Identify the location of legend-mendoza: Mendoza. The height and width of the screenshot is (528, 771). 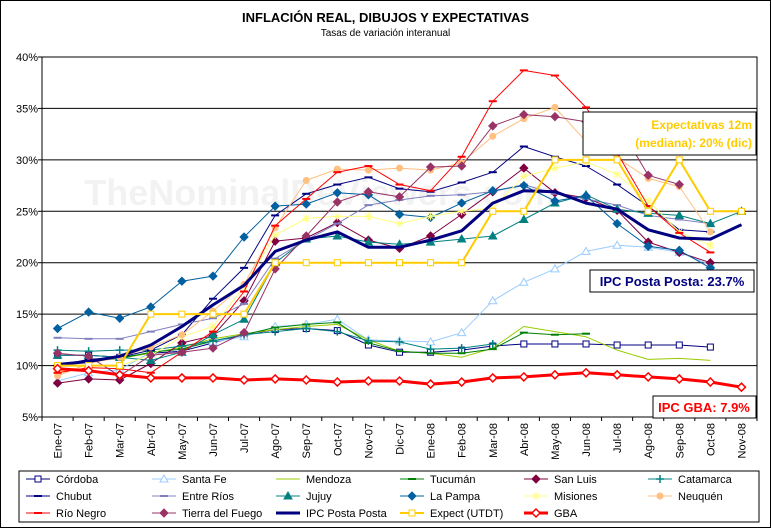
(314, 480).